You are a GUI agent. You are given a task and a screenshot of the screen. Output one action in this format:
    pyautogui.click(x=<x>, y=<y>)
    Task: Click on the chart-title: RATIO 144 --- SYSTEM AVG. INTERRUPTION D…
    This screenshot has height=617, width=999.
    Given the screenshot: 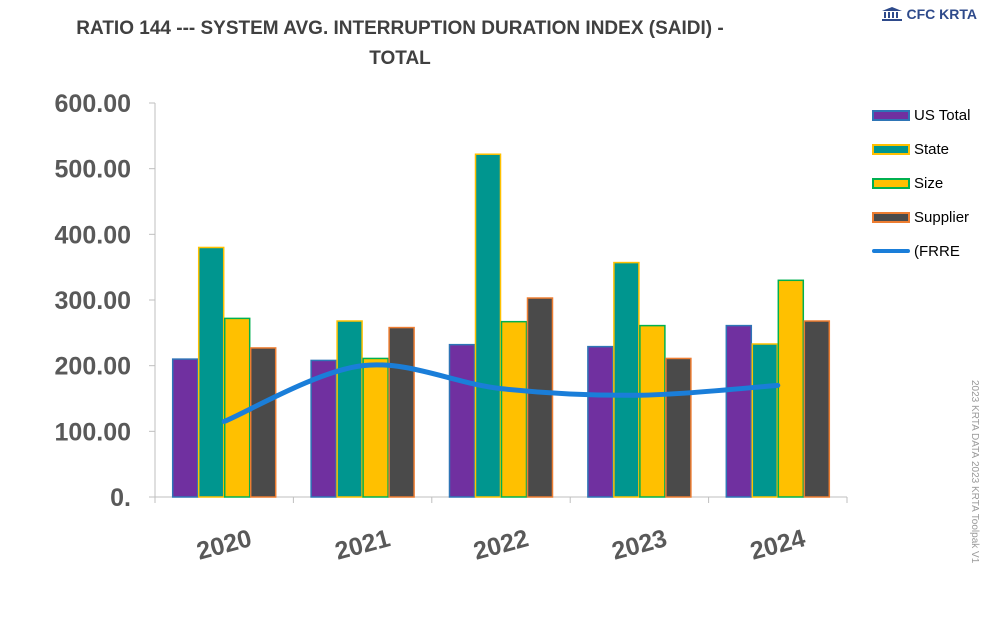 What is the action you would take?
    pyautogui.click(x=400, y=44)
    